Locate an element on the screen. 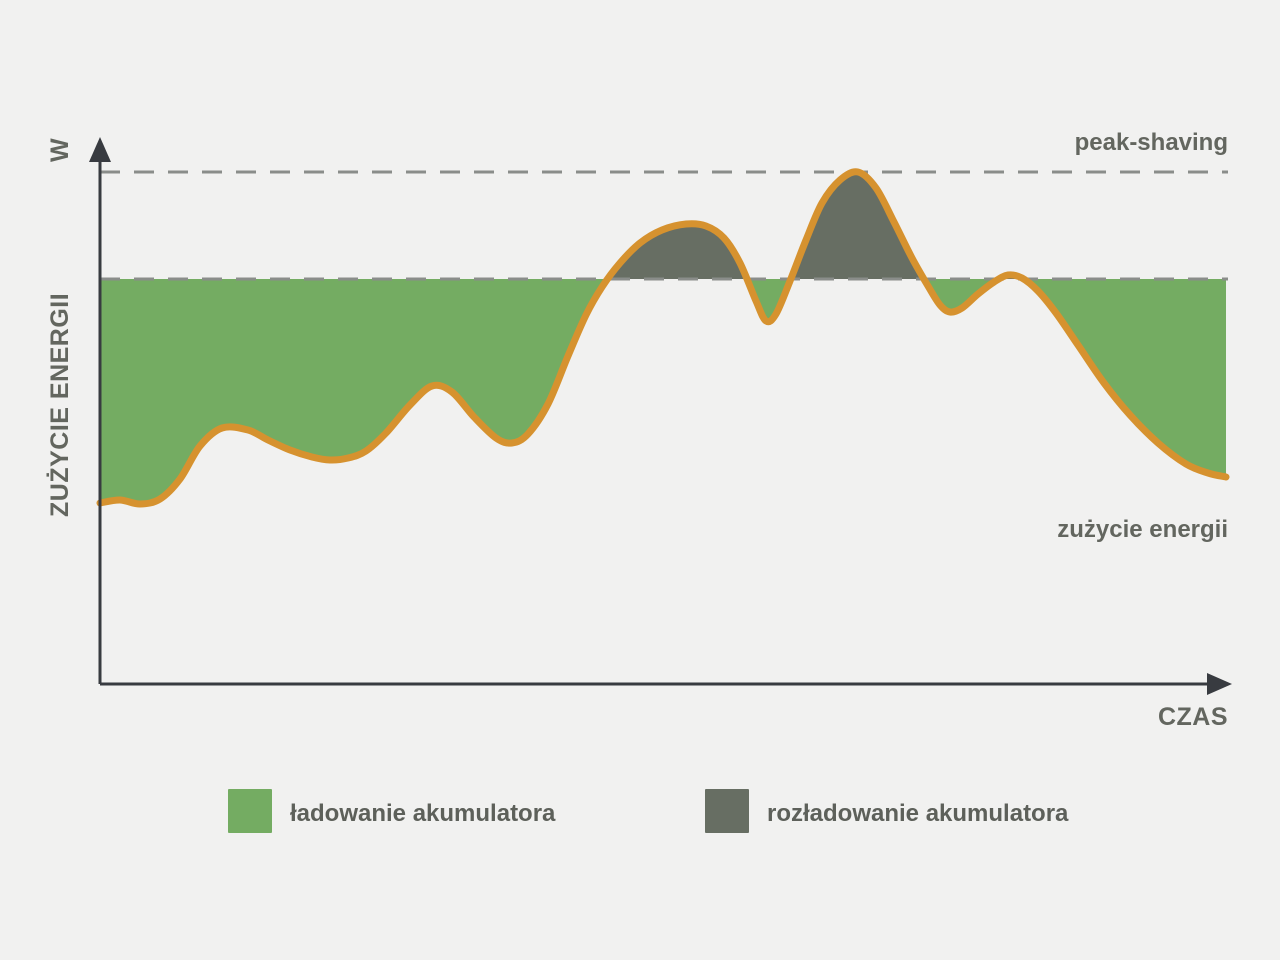 This screenshot has width=1280, height=960. y-axis-arrow-icon is located at coordinates (100, 149).